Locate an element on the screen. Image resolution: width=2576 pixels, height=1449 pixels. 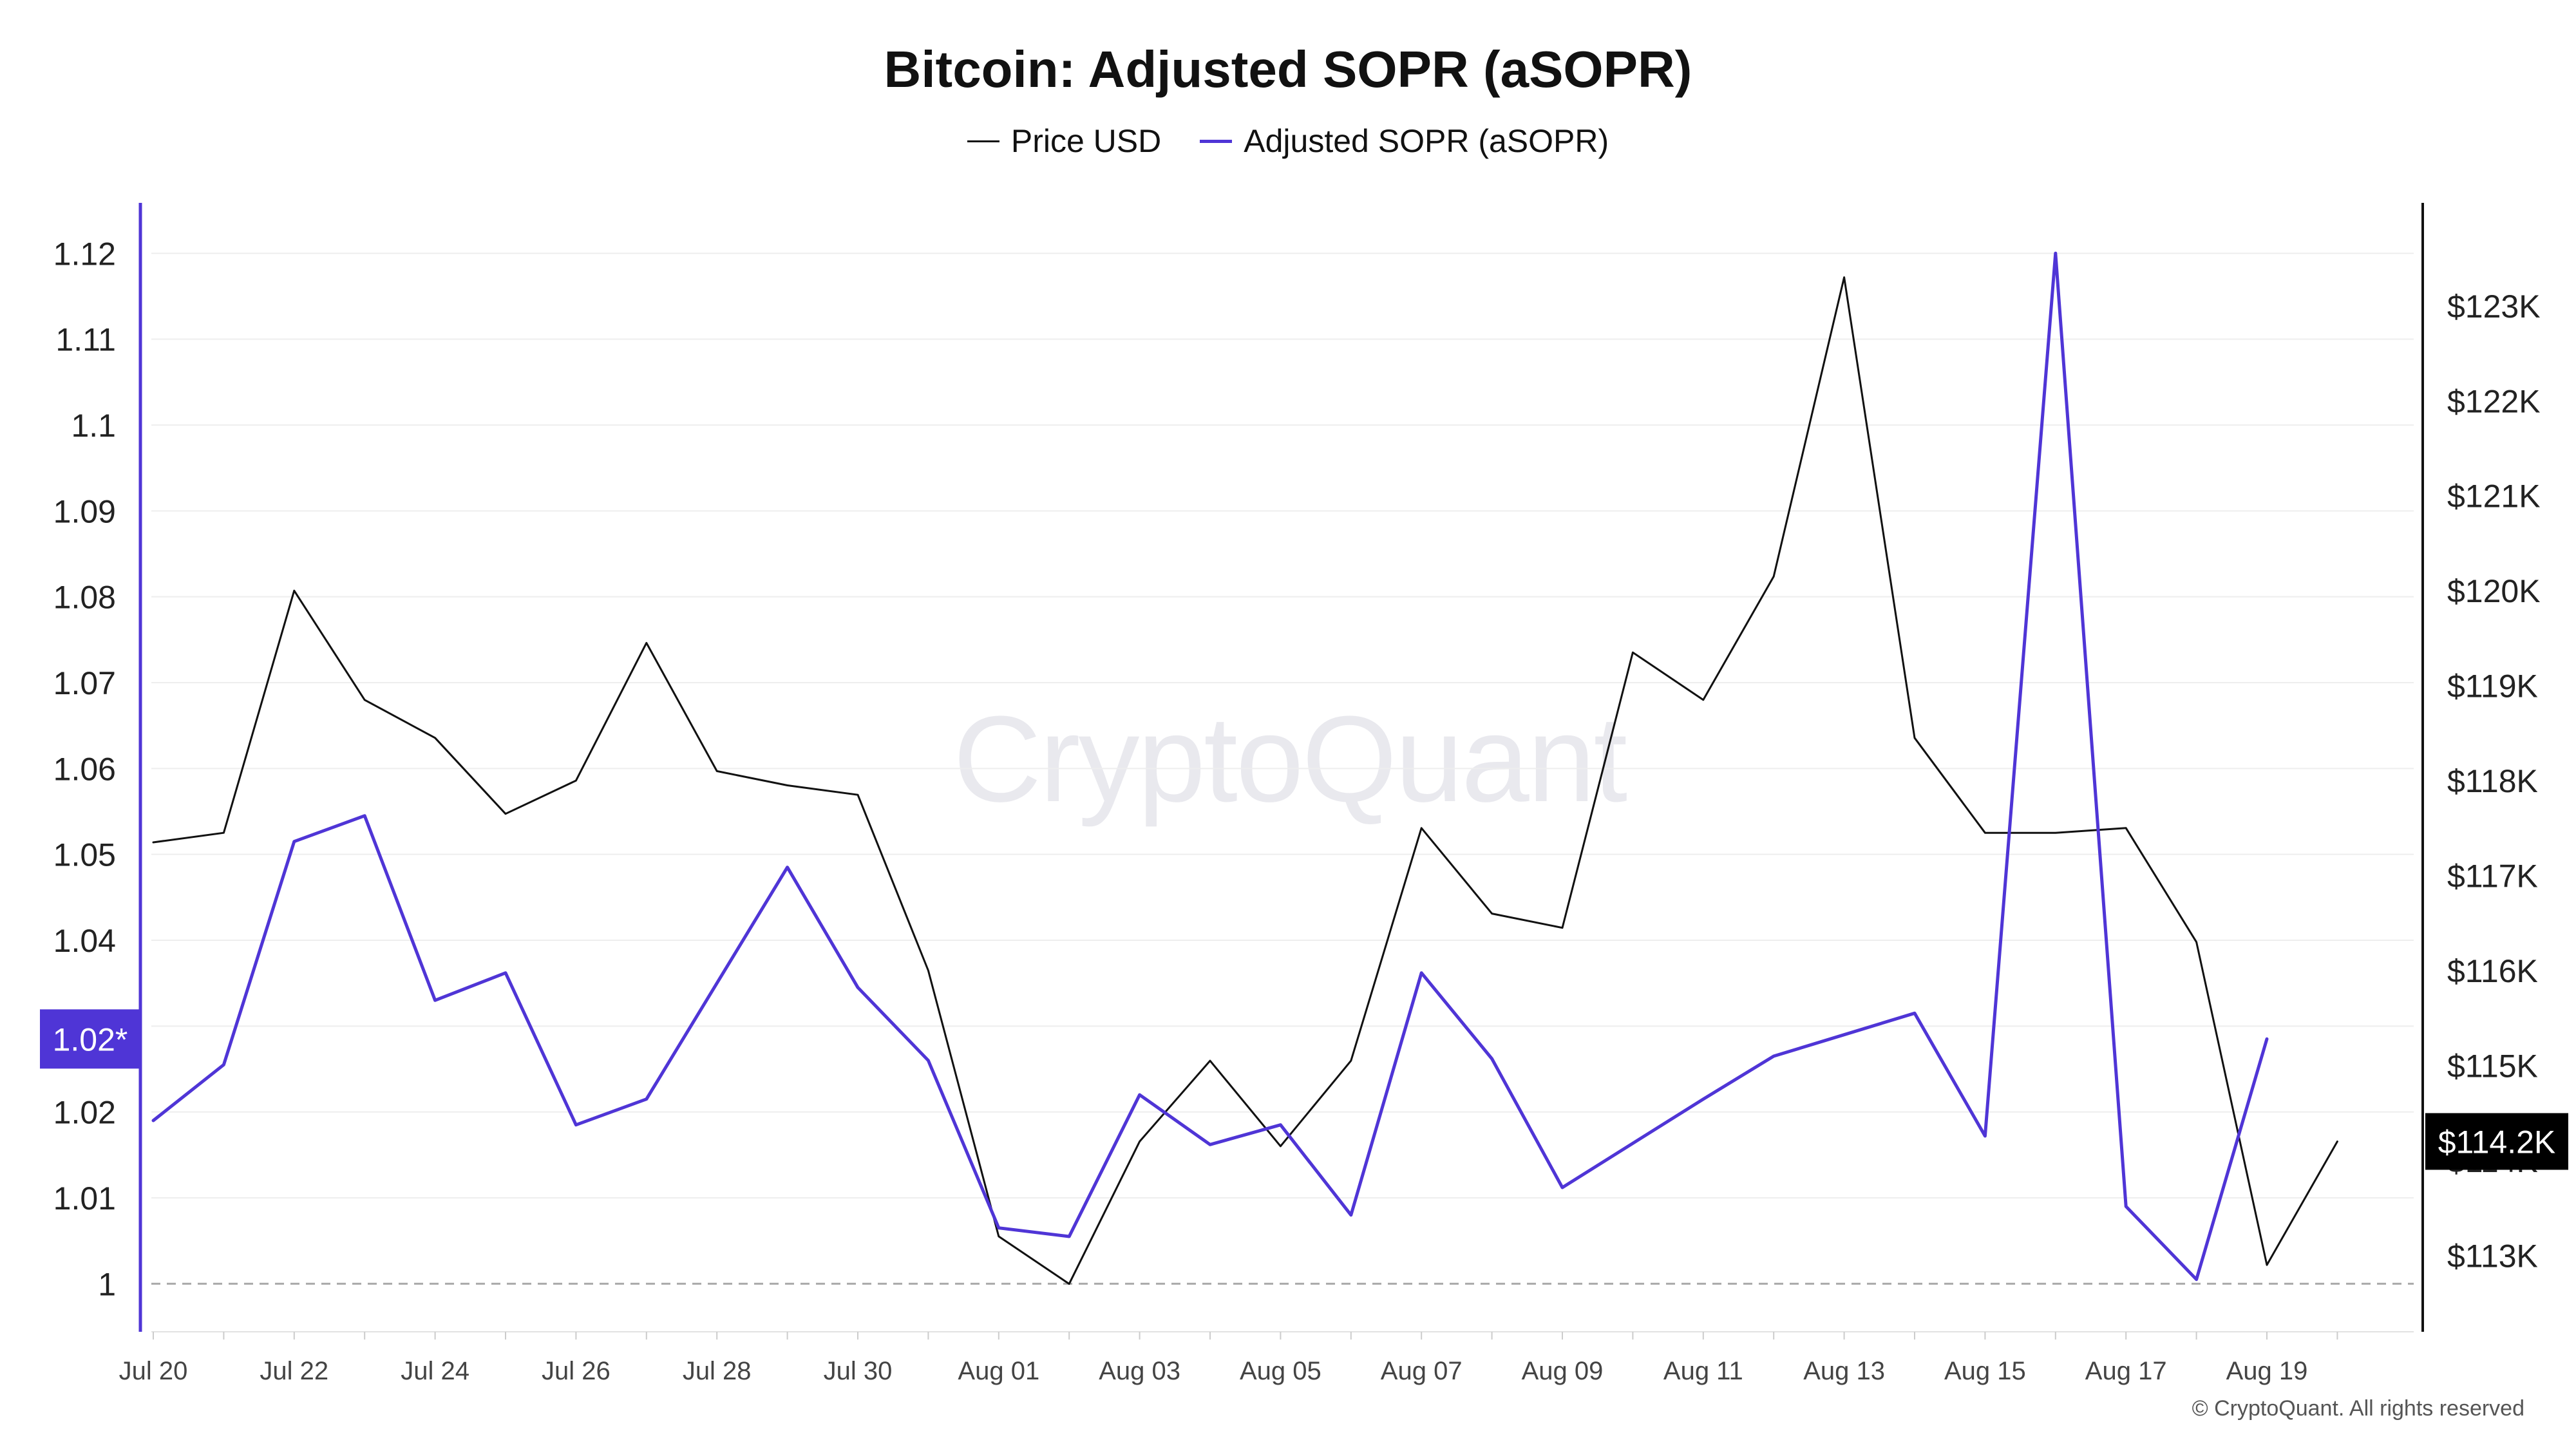
x-tick-label: Aug 19 is located at coordinates (2267, 1371).